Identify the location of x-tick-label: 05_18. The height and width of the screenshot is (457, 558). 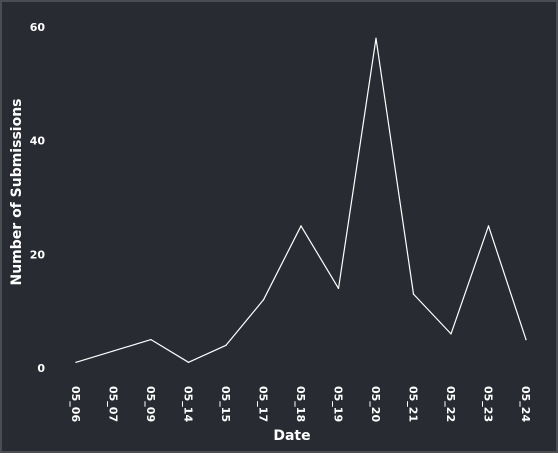
(300, 404).